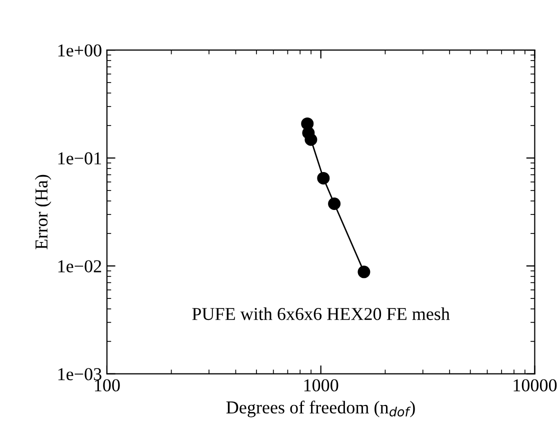  Describe the element at coordinates (107, 385) in the screenshot. I see `x-tick-label: 100` at that location.